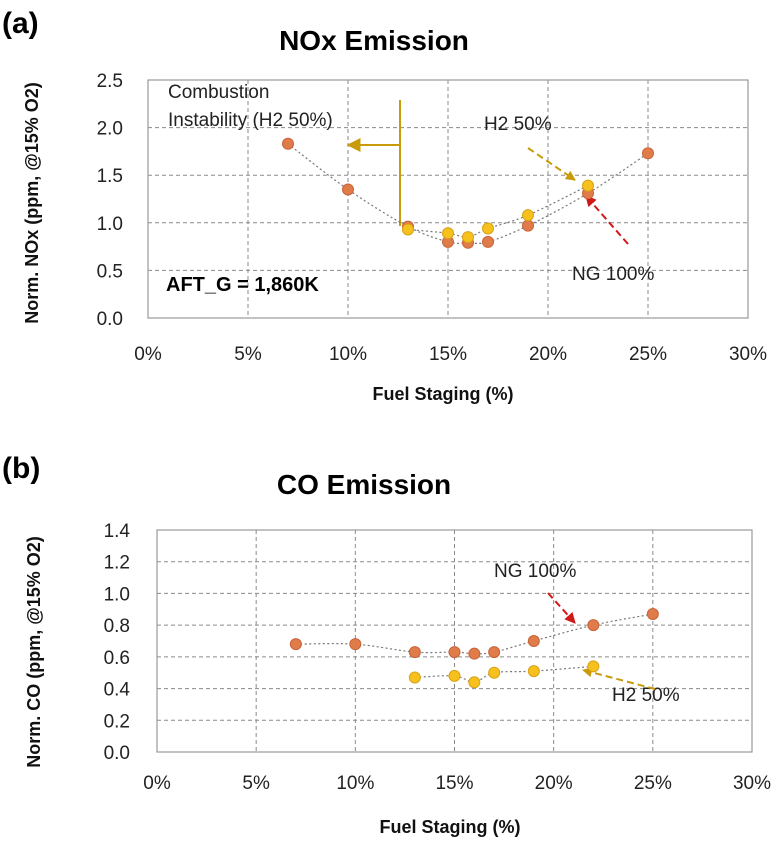  What do you see at coordinates (646, 695) in the screenshot?
I see `annotation-h2-label-b: H2 50%` at bounding box center [646, 695].